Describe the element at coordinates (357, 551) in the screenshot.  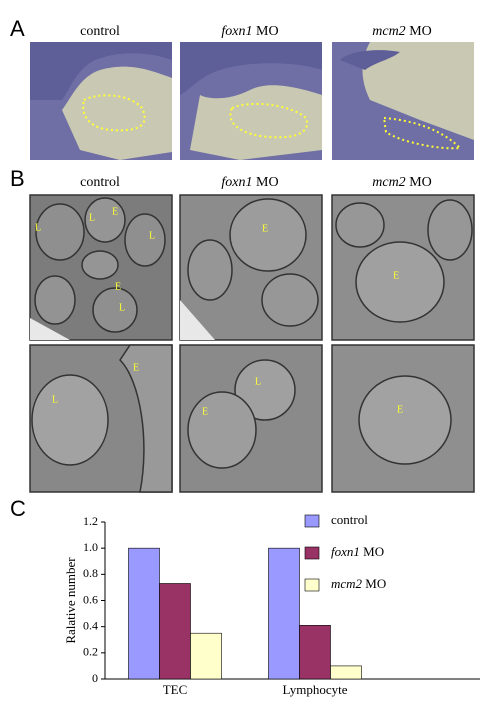
I see `legend-label: foxn1 MO` at that location.